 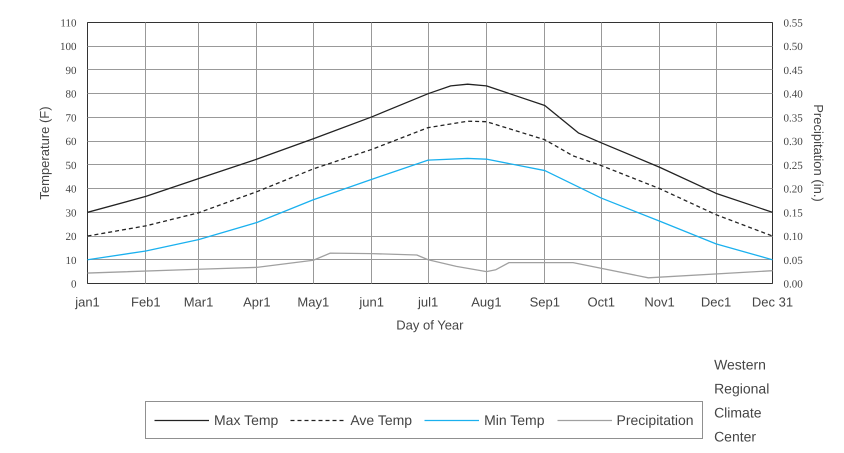 What do you see at coordinates (71, 166) in the screenshot?
I see `y-tick-label: 50` at bounding box center [71, 166].